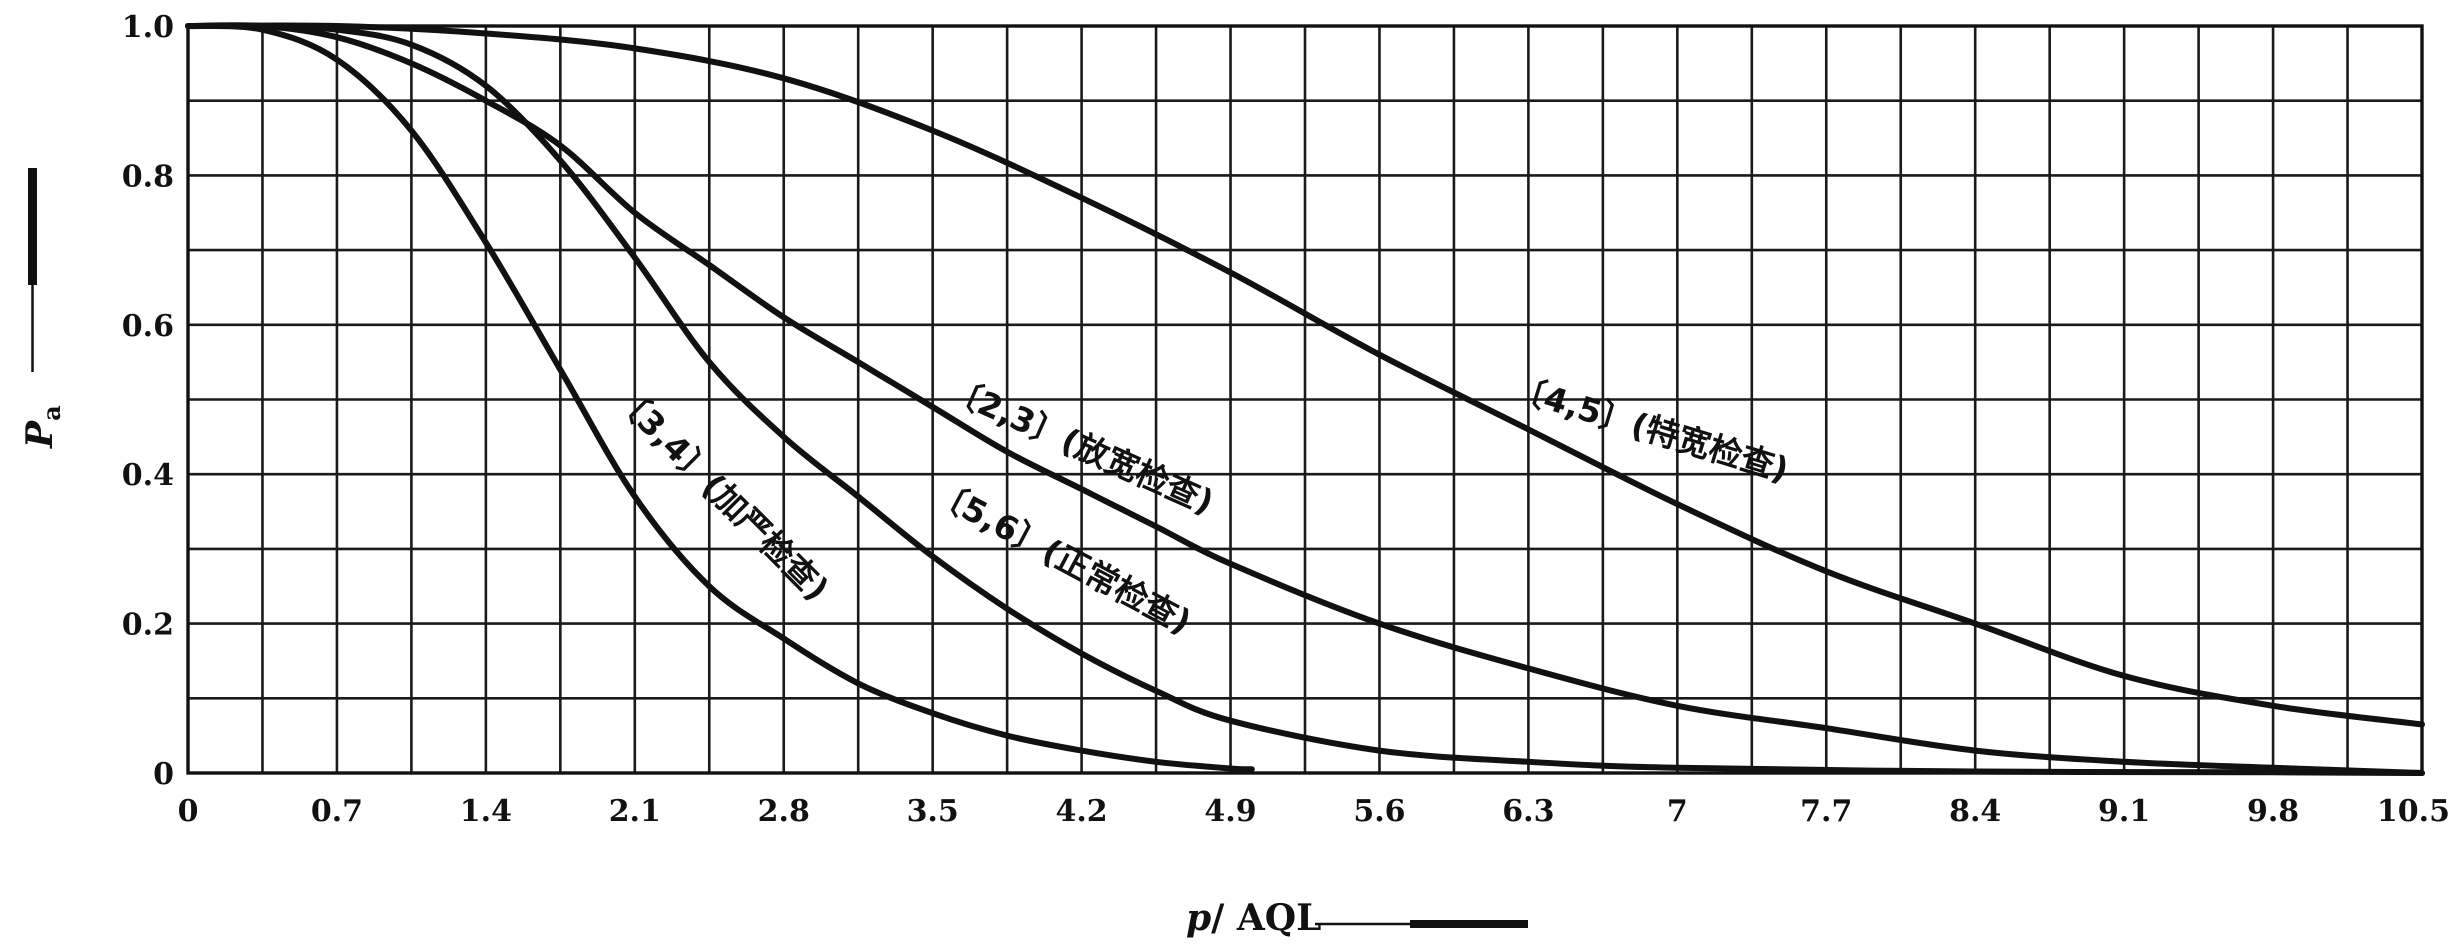 Image resolution: width=2463 pixels, height=947 pixels. Describe the element at coordinates (148, 401) in the screenshot. I see `y-tick-labels: 0 0.2 0.4 0.6 0.8 1.0` at that location.